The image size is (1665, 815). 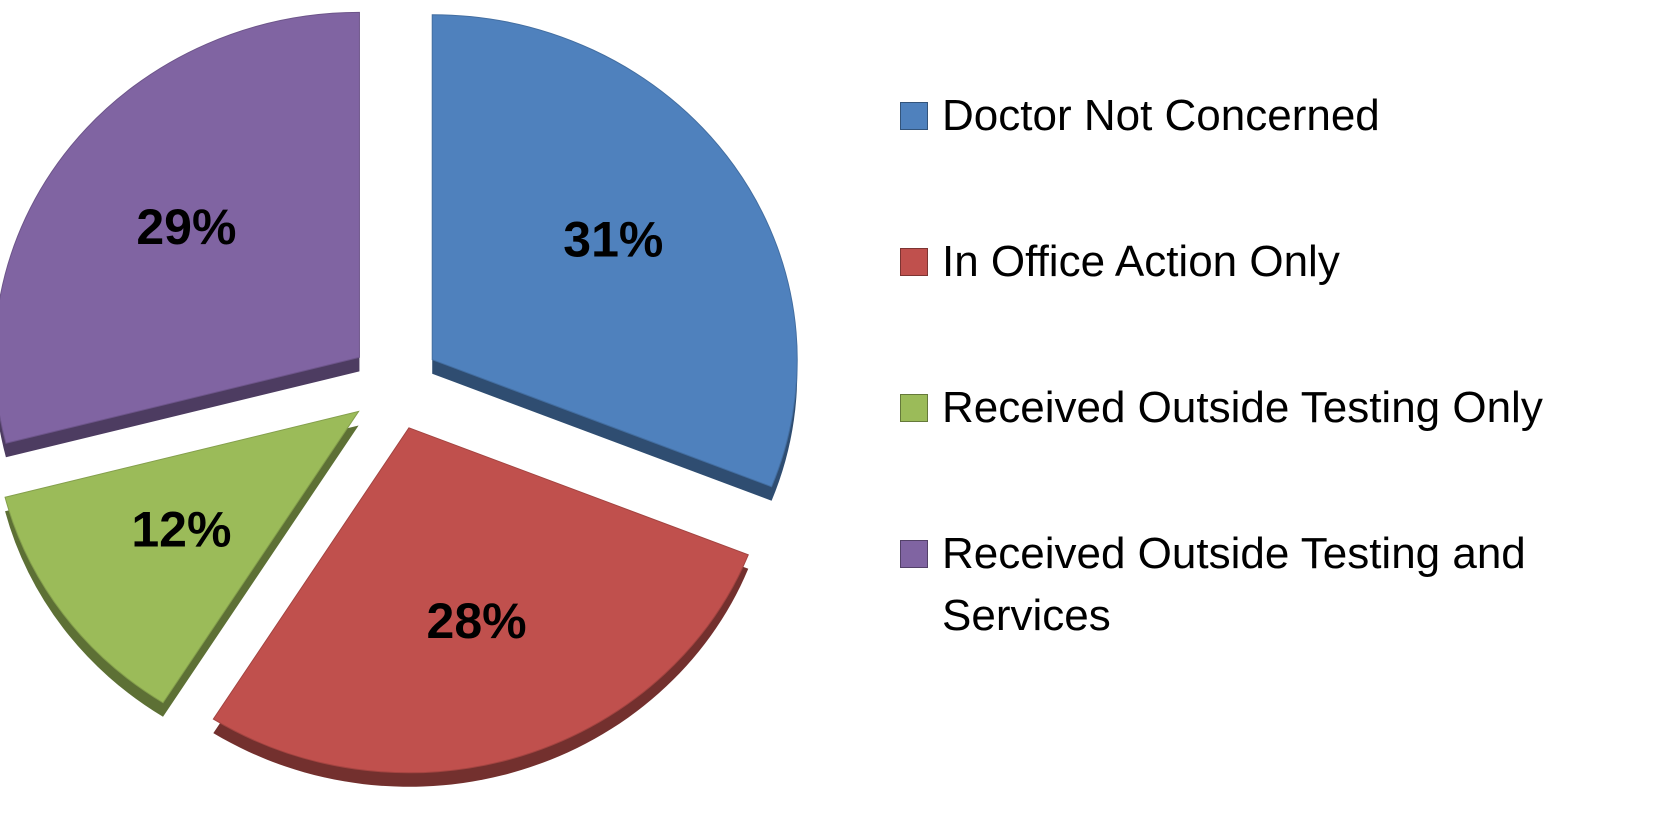 I want to click on legend-label: Received Outside Testing and Services, so click(x=1234, y=584).